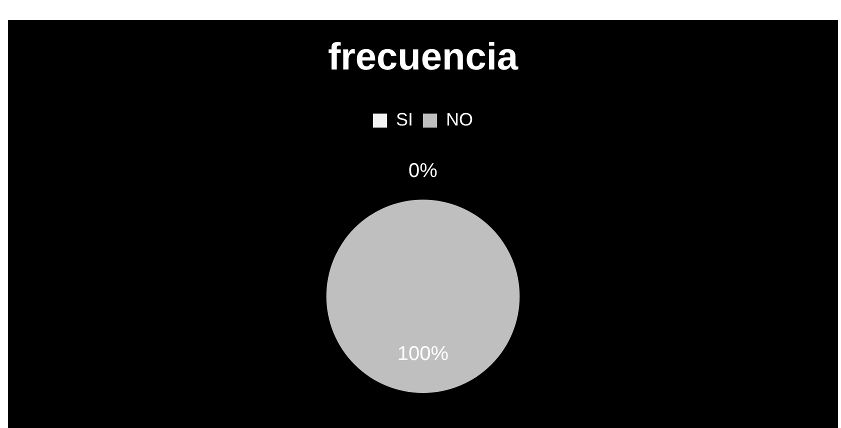 The height and width of the screenshot is (428, 841). Describe the element at coordinates (423, 353) in the screenshot. I see `data-label: 100%` at that location.